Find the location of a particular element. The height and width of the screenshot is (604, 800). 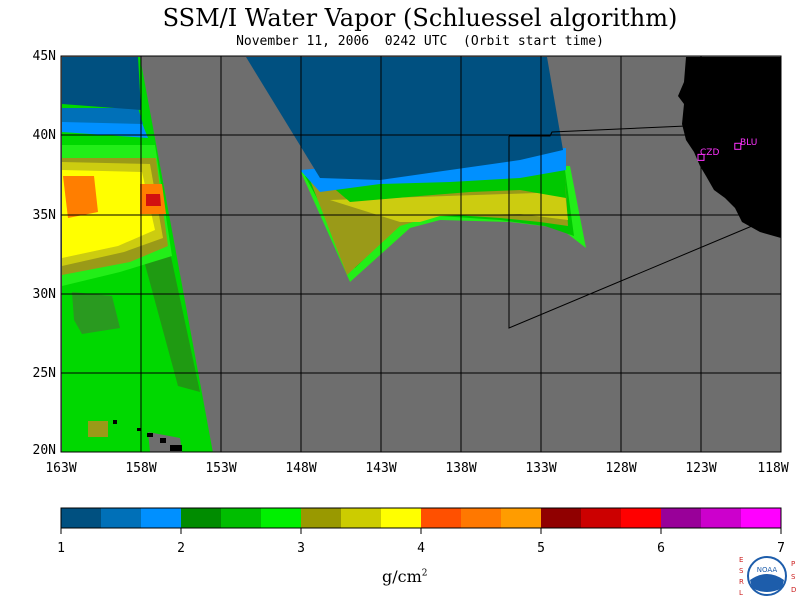

hawaiian-islands is located at coordinates (147, 435).